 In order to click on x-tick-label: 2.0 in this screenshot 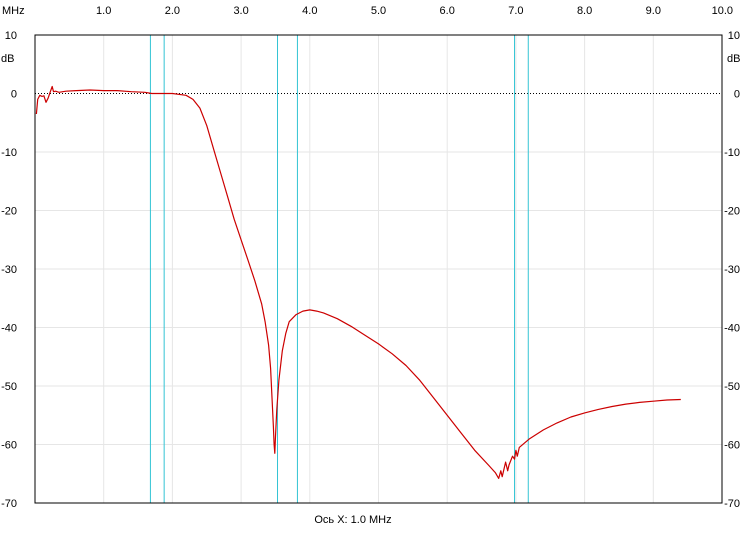, I will do `click(172, 11)`.